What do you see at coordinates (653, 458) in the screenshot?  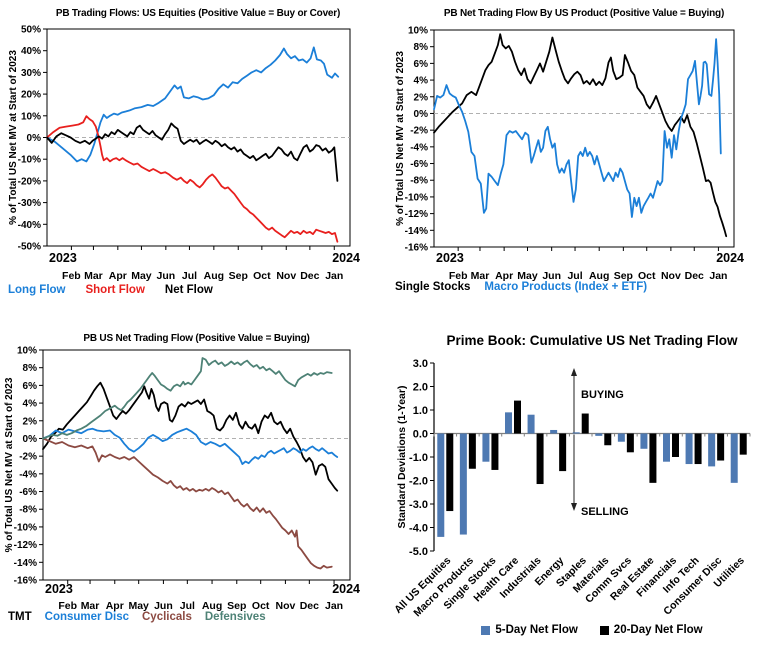 I see `bar-20-day-net-flow-real-estate` at bounding box center [653, 458].